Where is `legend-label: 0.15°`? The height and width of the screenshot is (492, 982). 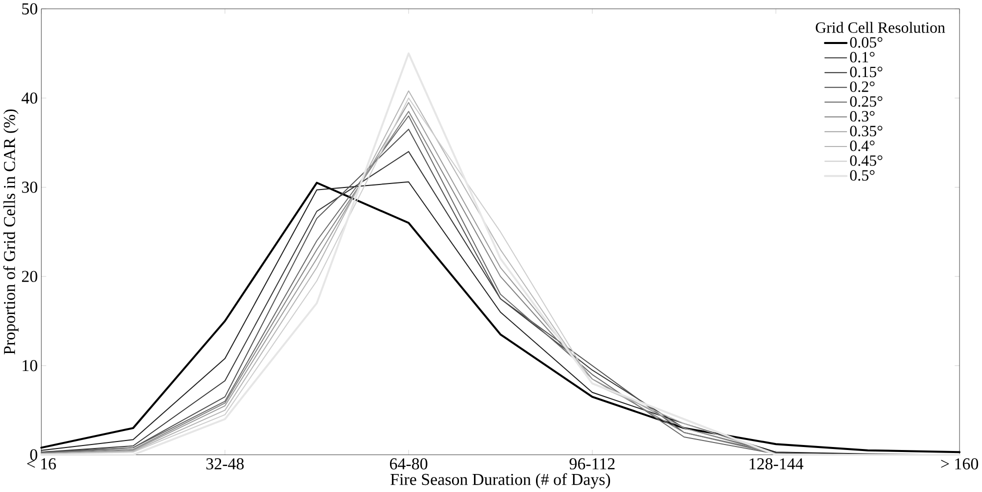 legend-label: 0.15° is located at coordinates (866, 72).